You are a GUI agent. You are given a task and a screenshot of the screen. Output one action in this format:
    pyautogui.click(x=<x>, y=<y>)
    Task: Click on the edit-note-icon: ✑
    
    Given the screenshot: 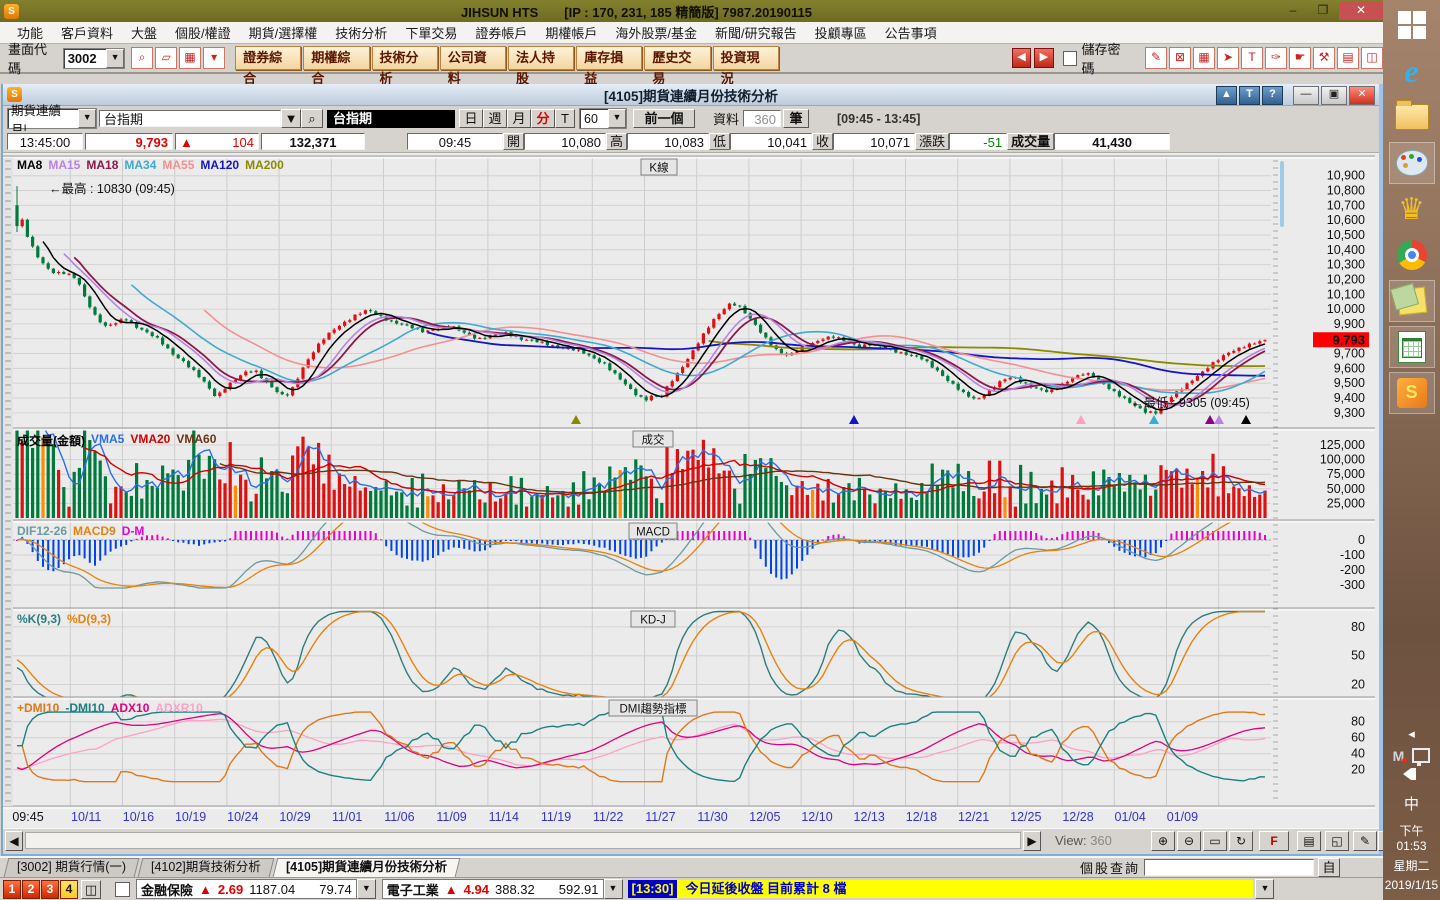 What is the action you would take?
    pyautogui.click(x=1276, y=58)
    